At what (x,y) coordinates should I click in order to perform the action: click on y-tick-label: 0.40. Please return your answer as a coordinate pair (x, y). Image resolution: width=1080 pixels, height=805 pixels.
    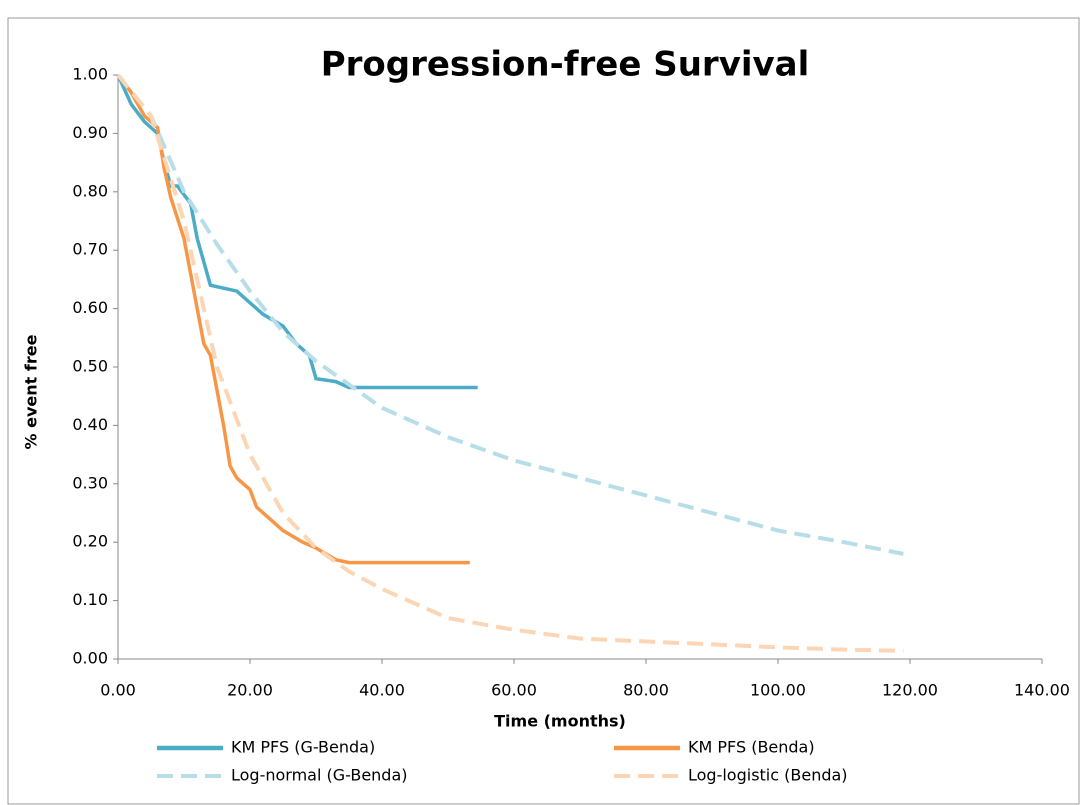
    Looking at the image, I should click on (90, 424).